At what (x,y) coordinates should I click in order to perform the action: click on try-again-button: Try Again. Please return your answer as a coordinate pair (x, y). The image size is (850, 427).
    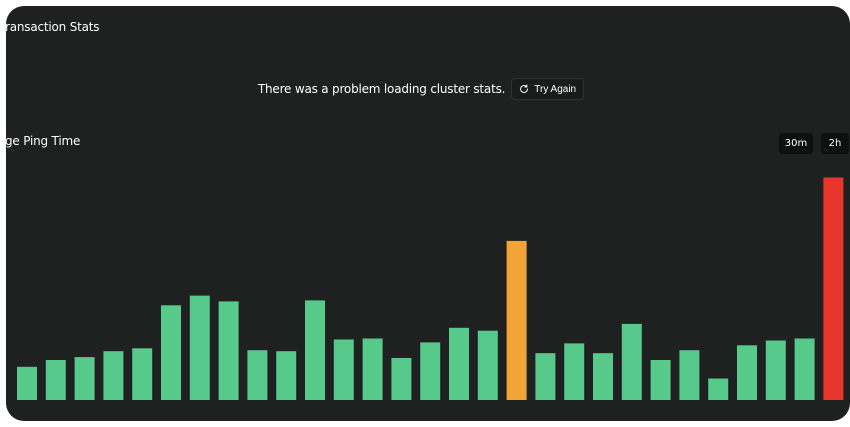
    Looking at the image, I should click on (548, 89).